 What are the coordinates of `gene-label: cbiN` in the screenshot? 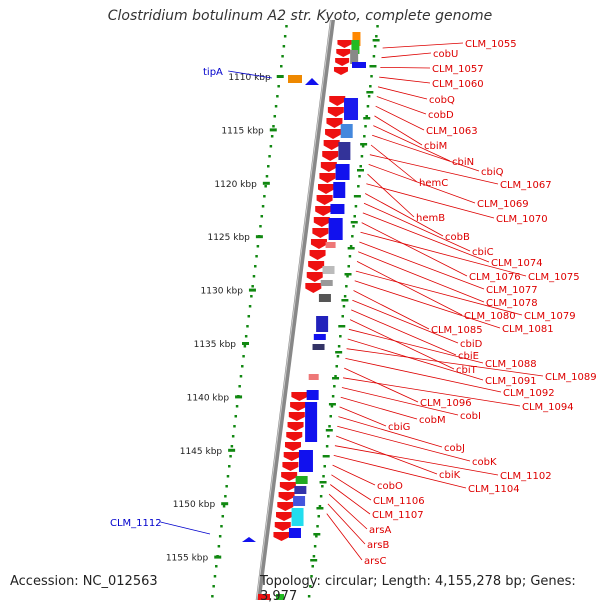 It's located at (463, 162).